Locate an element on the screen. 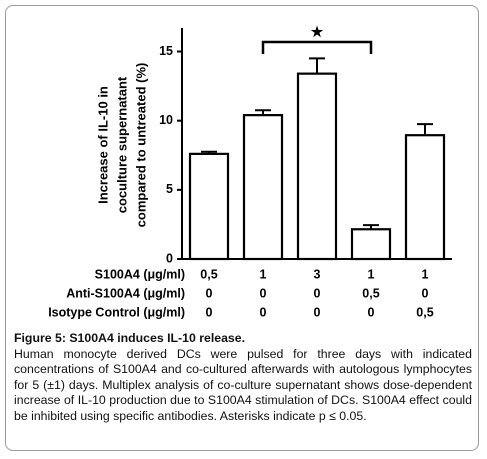 The height and width of the screenshot is (459, 487). y-axis-label: Increase of IL-10 in is located at coordinates (102, 145).